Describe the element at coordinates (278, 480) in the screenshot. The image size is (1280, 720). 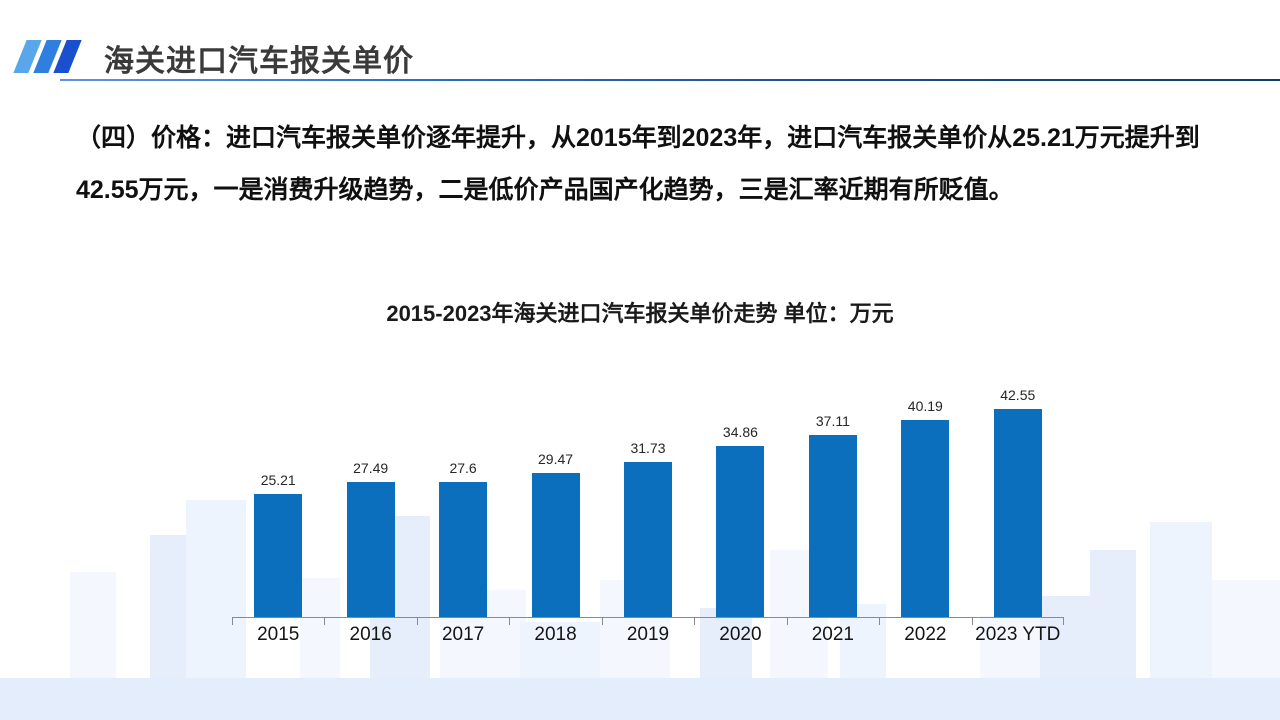
I see `bar-value-label: 25.21` at that location.